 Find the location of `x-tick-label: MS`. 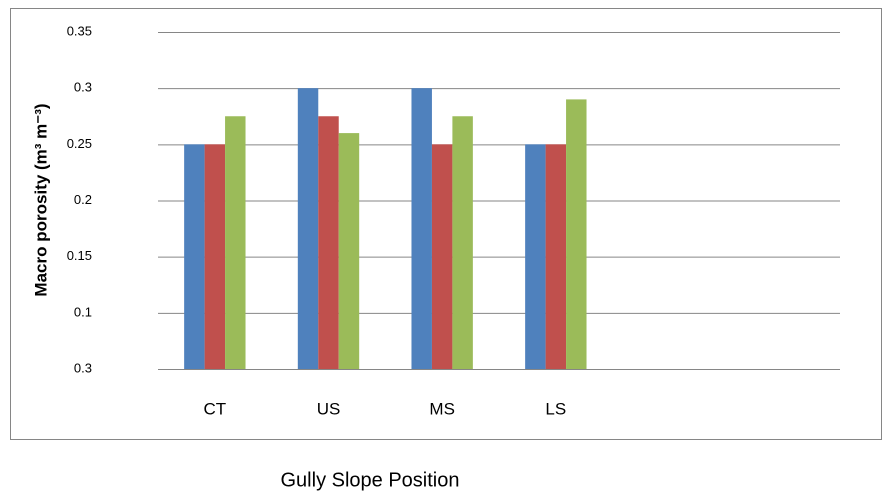

x-tick-label: MS is located at coordinates (442, 408).